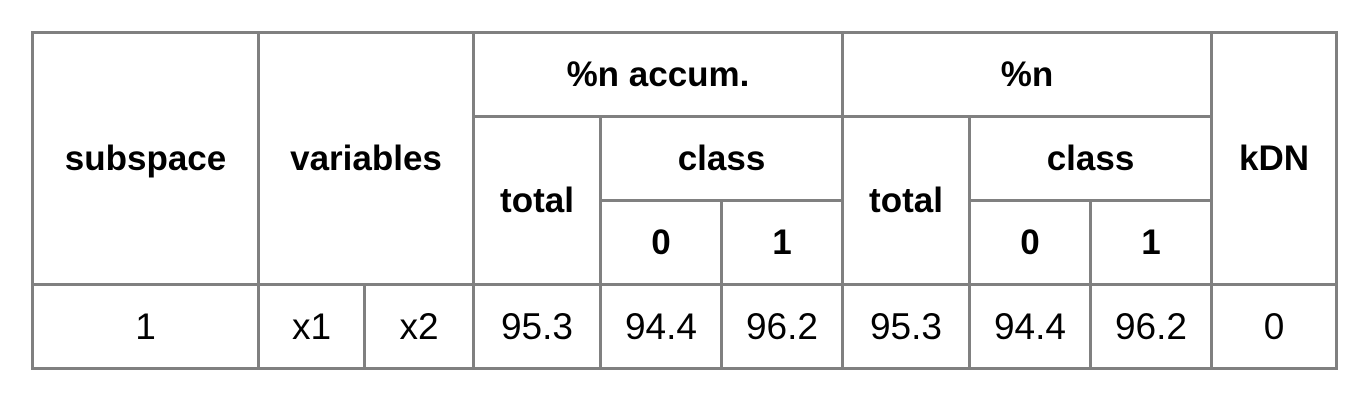  What do you see at coordinates (311, 326) in the screenshot?
I see `cell-var1: x1` at bounding box center [311, 326].